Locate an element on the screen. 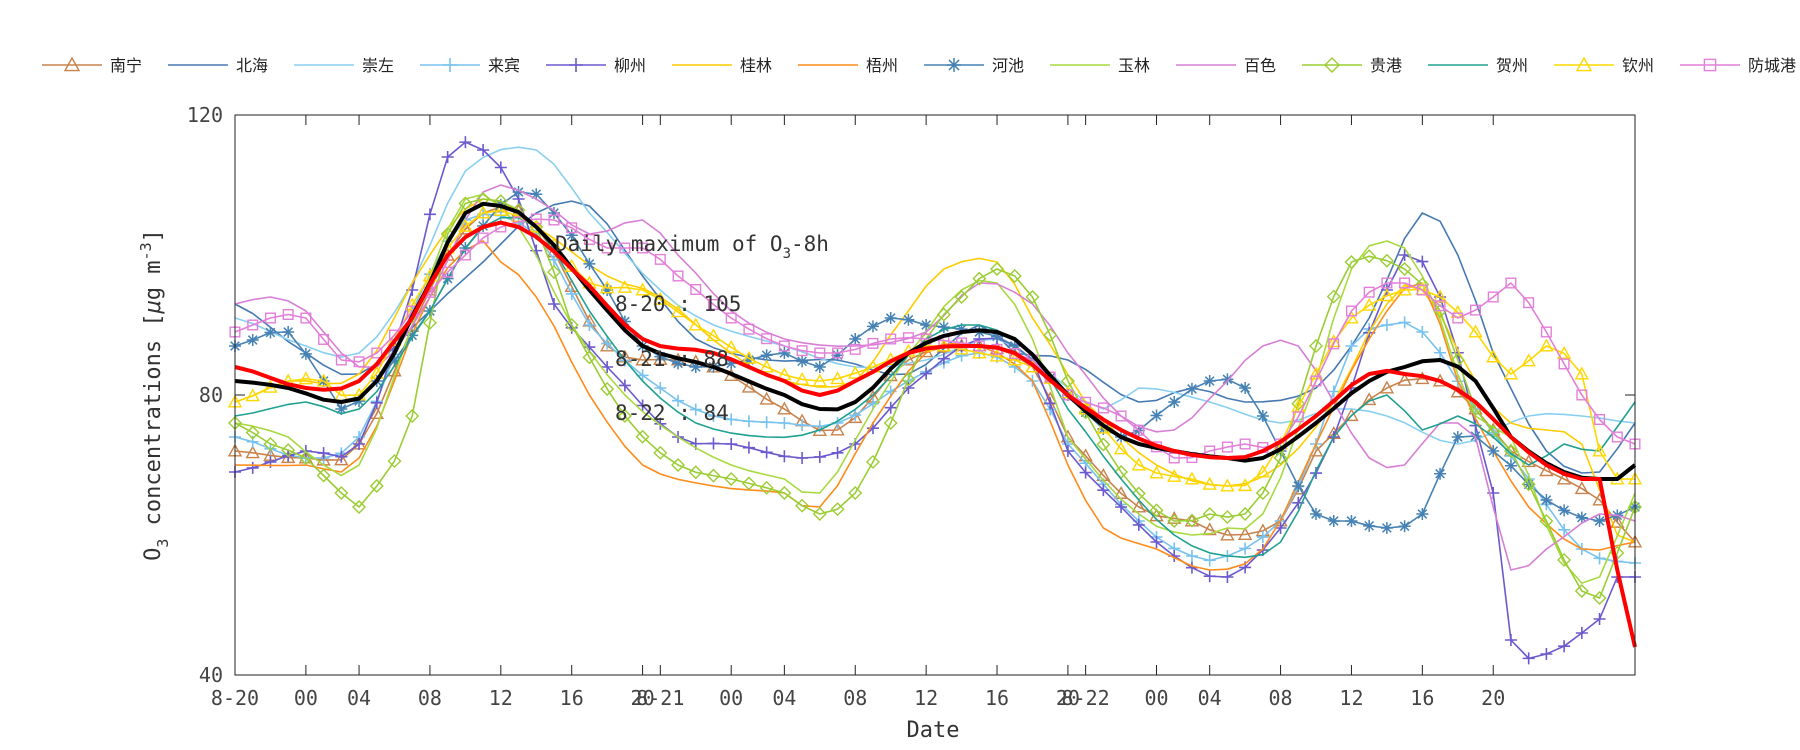 Image resolution: width=1800 pixels, height=750 pixels. legend-label: 玉林 is located at coordinates (1134, 66).